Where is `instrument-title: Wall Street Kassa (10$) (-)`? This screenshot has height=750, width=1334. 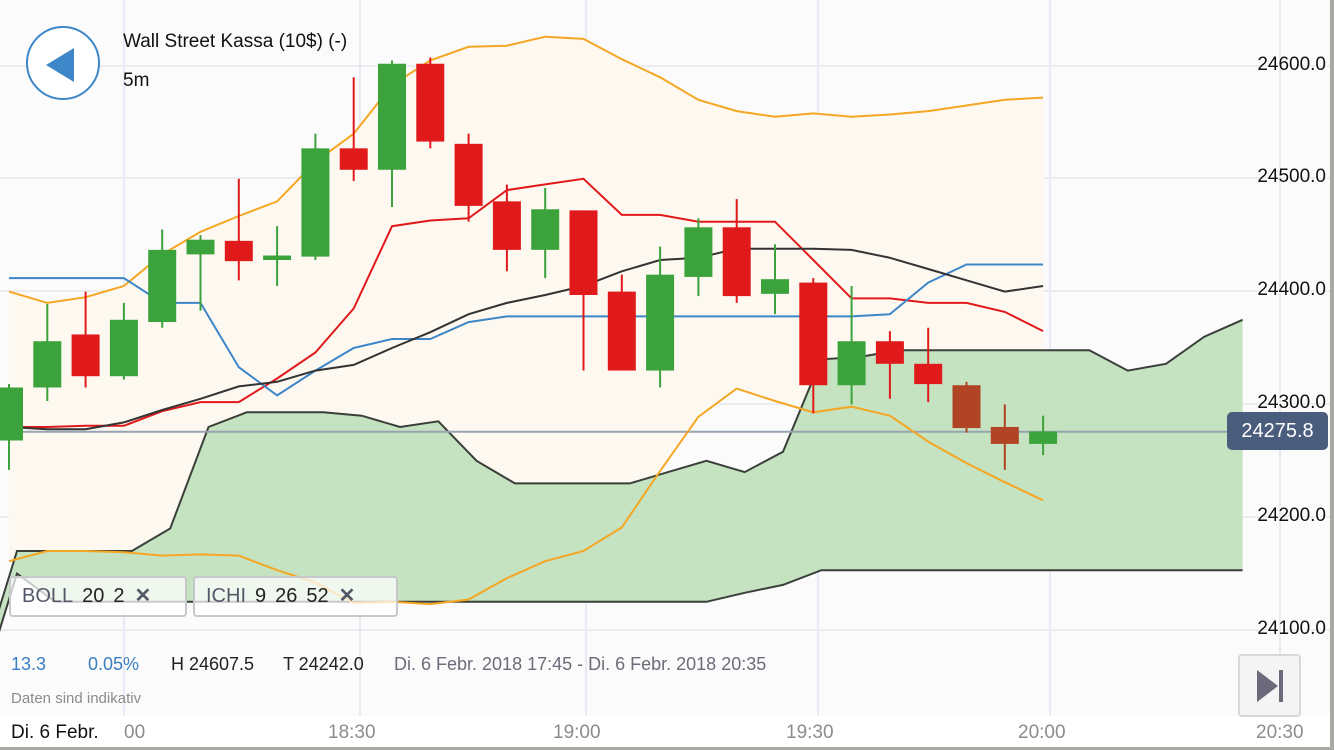
instrument-title: Wall Street Kassa (10$) (-) is located at coordinates (235, 41).